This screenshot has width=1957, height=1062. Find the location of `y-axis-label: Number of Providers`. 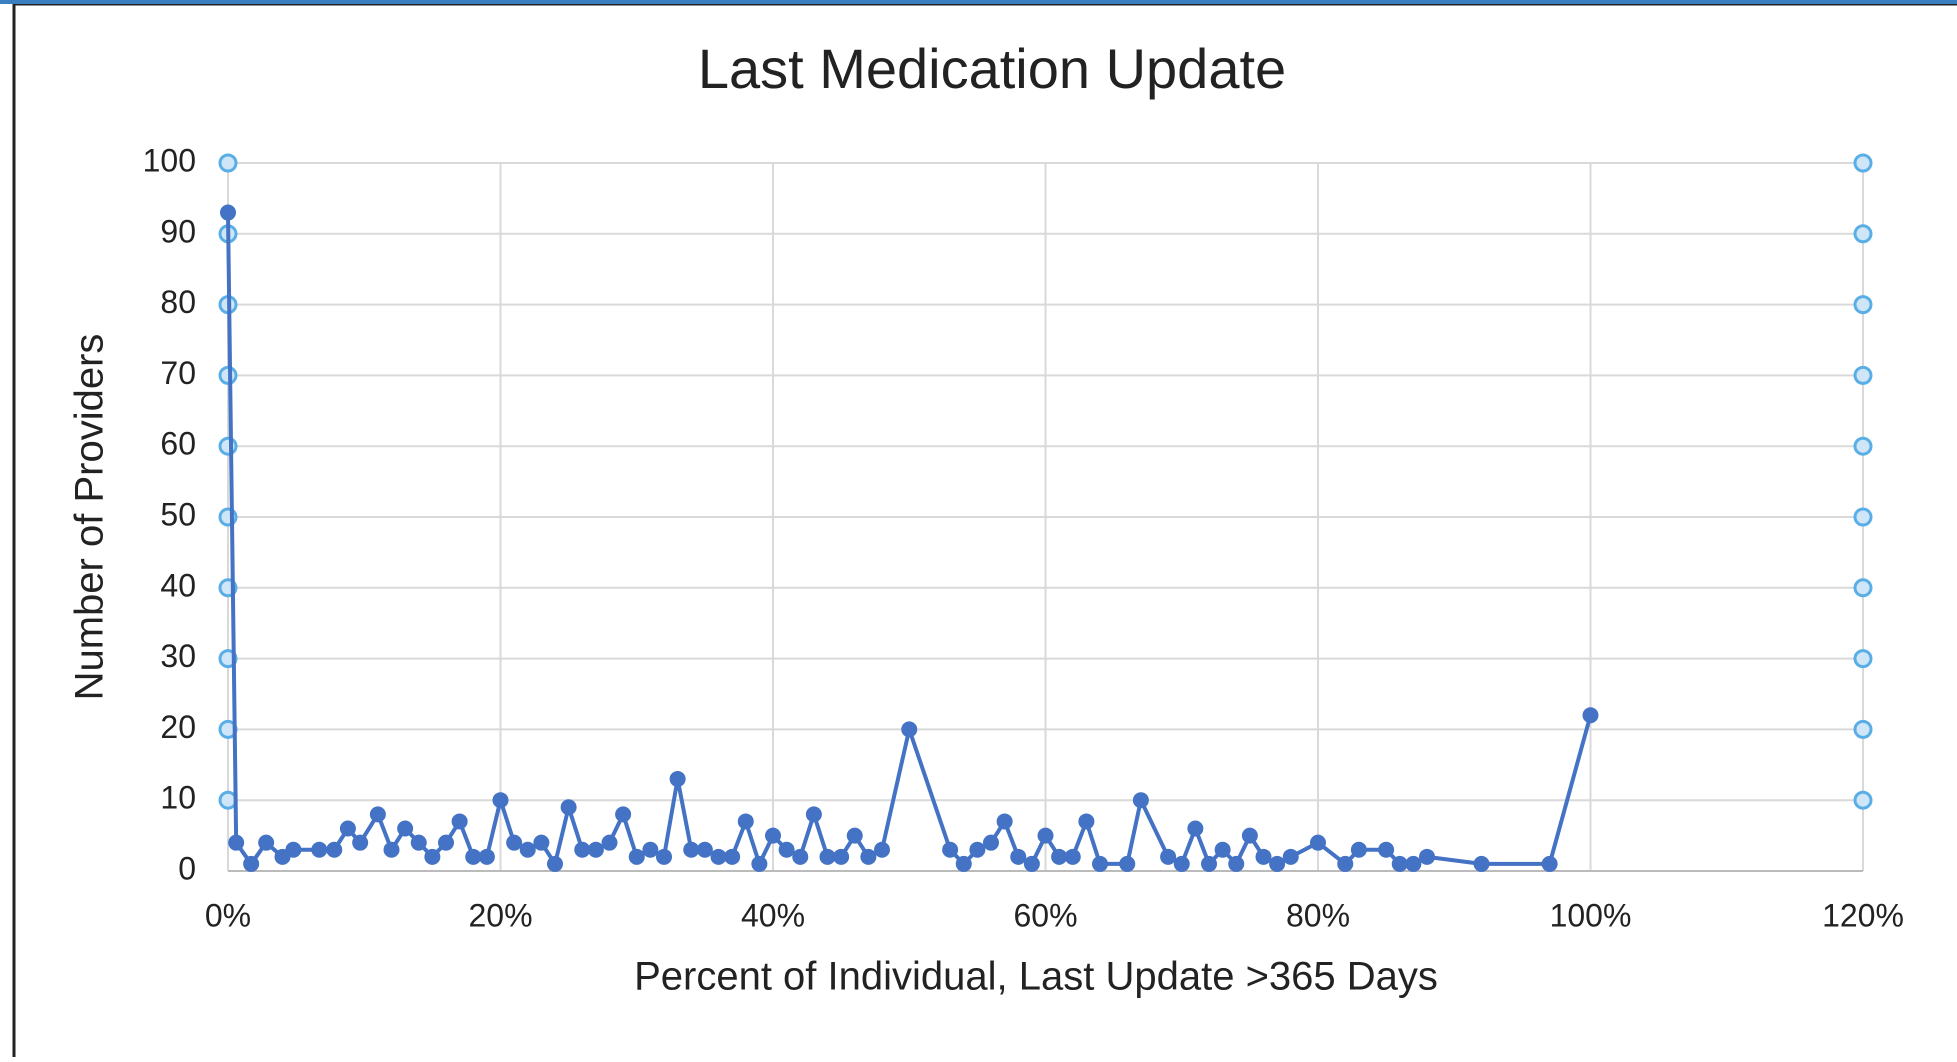

y-axis-label: Number of Providers is located at coordinates (90, 517).